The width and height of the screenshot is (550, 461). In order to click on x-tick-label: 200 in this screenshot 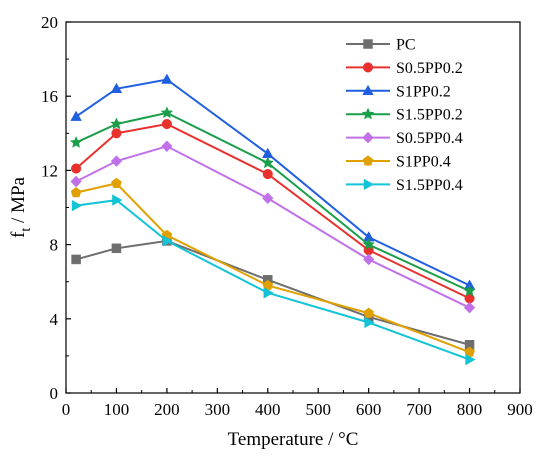, I will do `click(167, 409)`.